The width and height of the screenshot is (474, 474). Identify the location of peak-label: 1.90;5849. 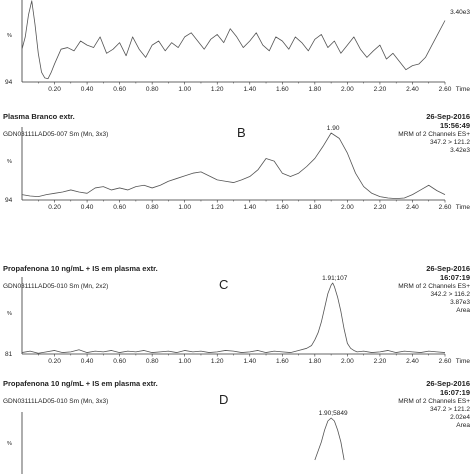
(333, 413).